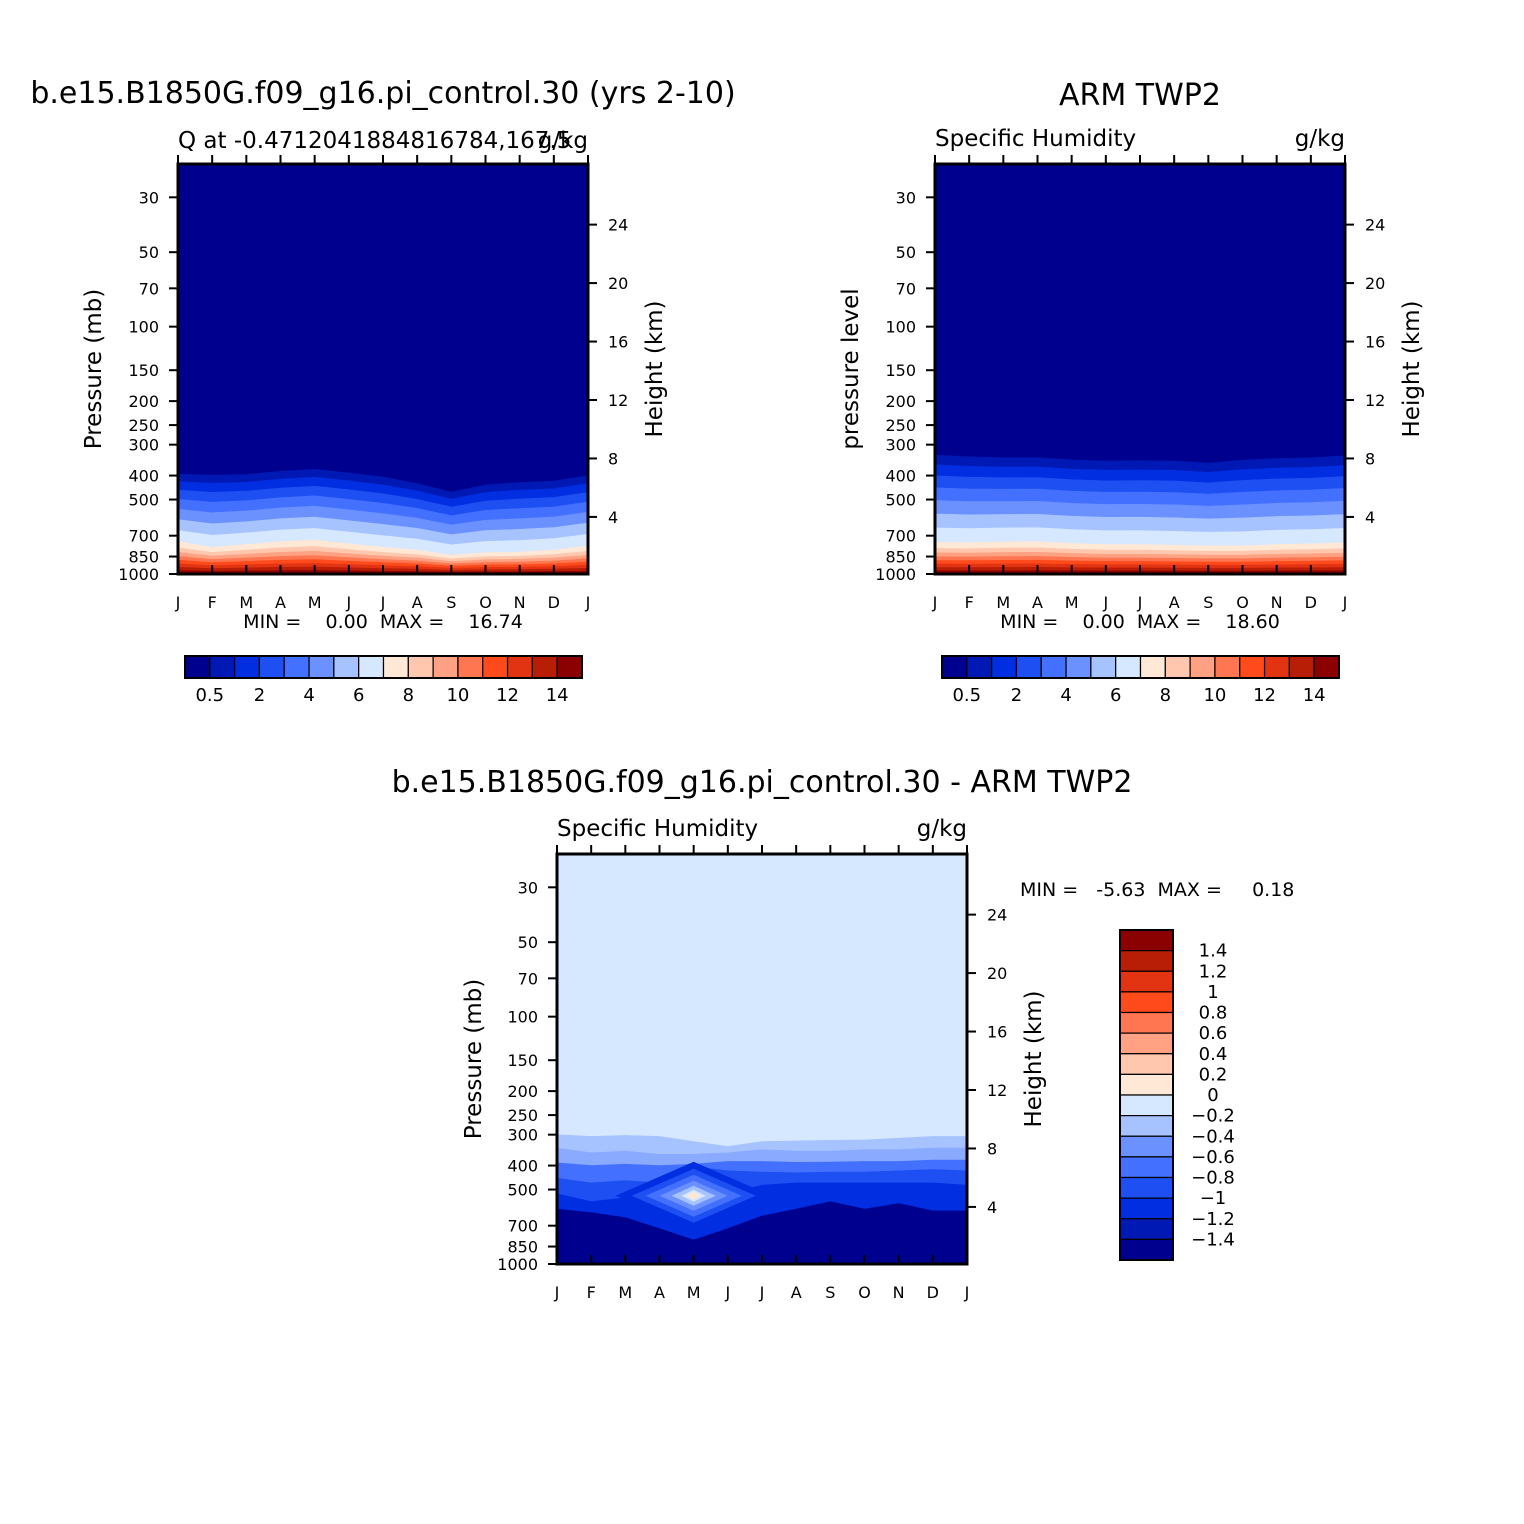 The image size is (1524, 1524). What do you see at coordinates (474, 1059) in the screenshot?
I see `panel-diff-ylabel: Pressure (mb)` at bounding box center [474, 1059].